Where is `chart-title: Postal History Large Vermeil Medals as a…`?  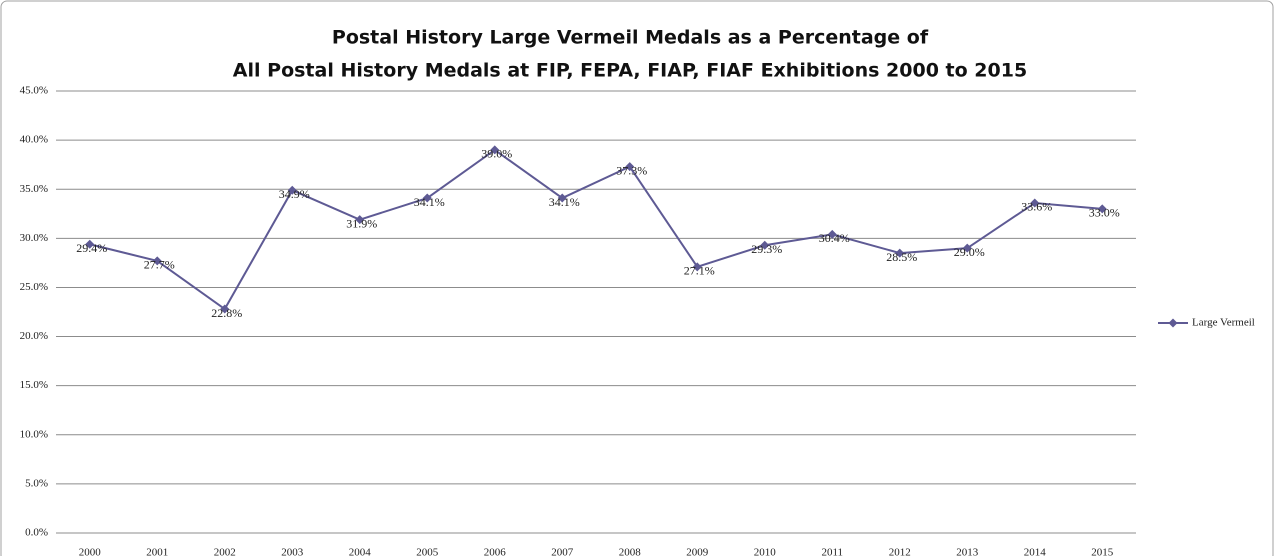
chart-title: Postal History Large Vermeil Medals as a… is located at coordinates (630, 38).